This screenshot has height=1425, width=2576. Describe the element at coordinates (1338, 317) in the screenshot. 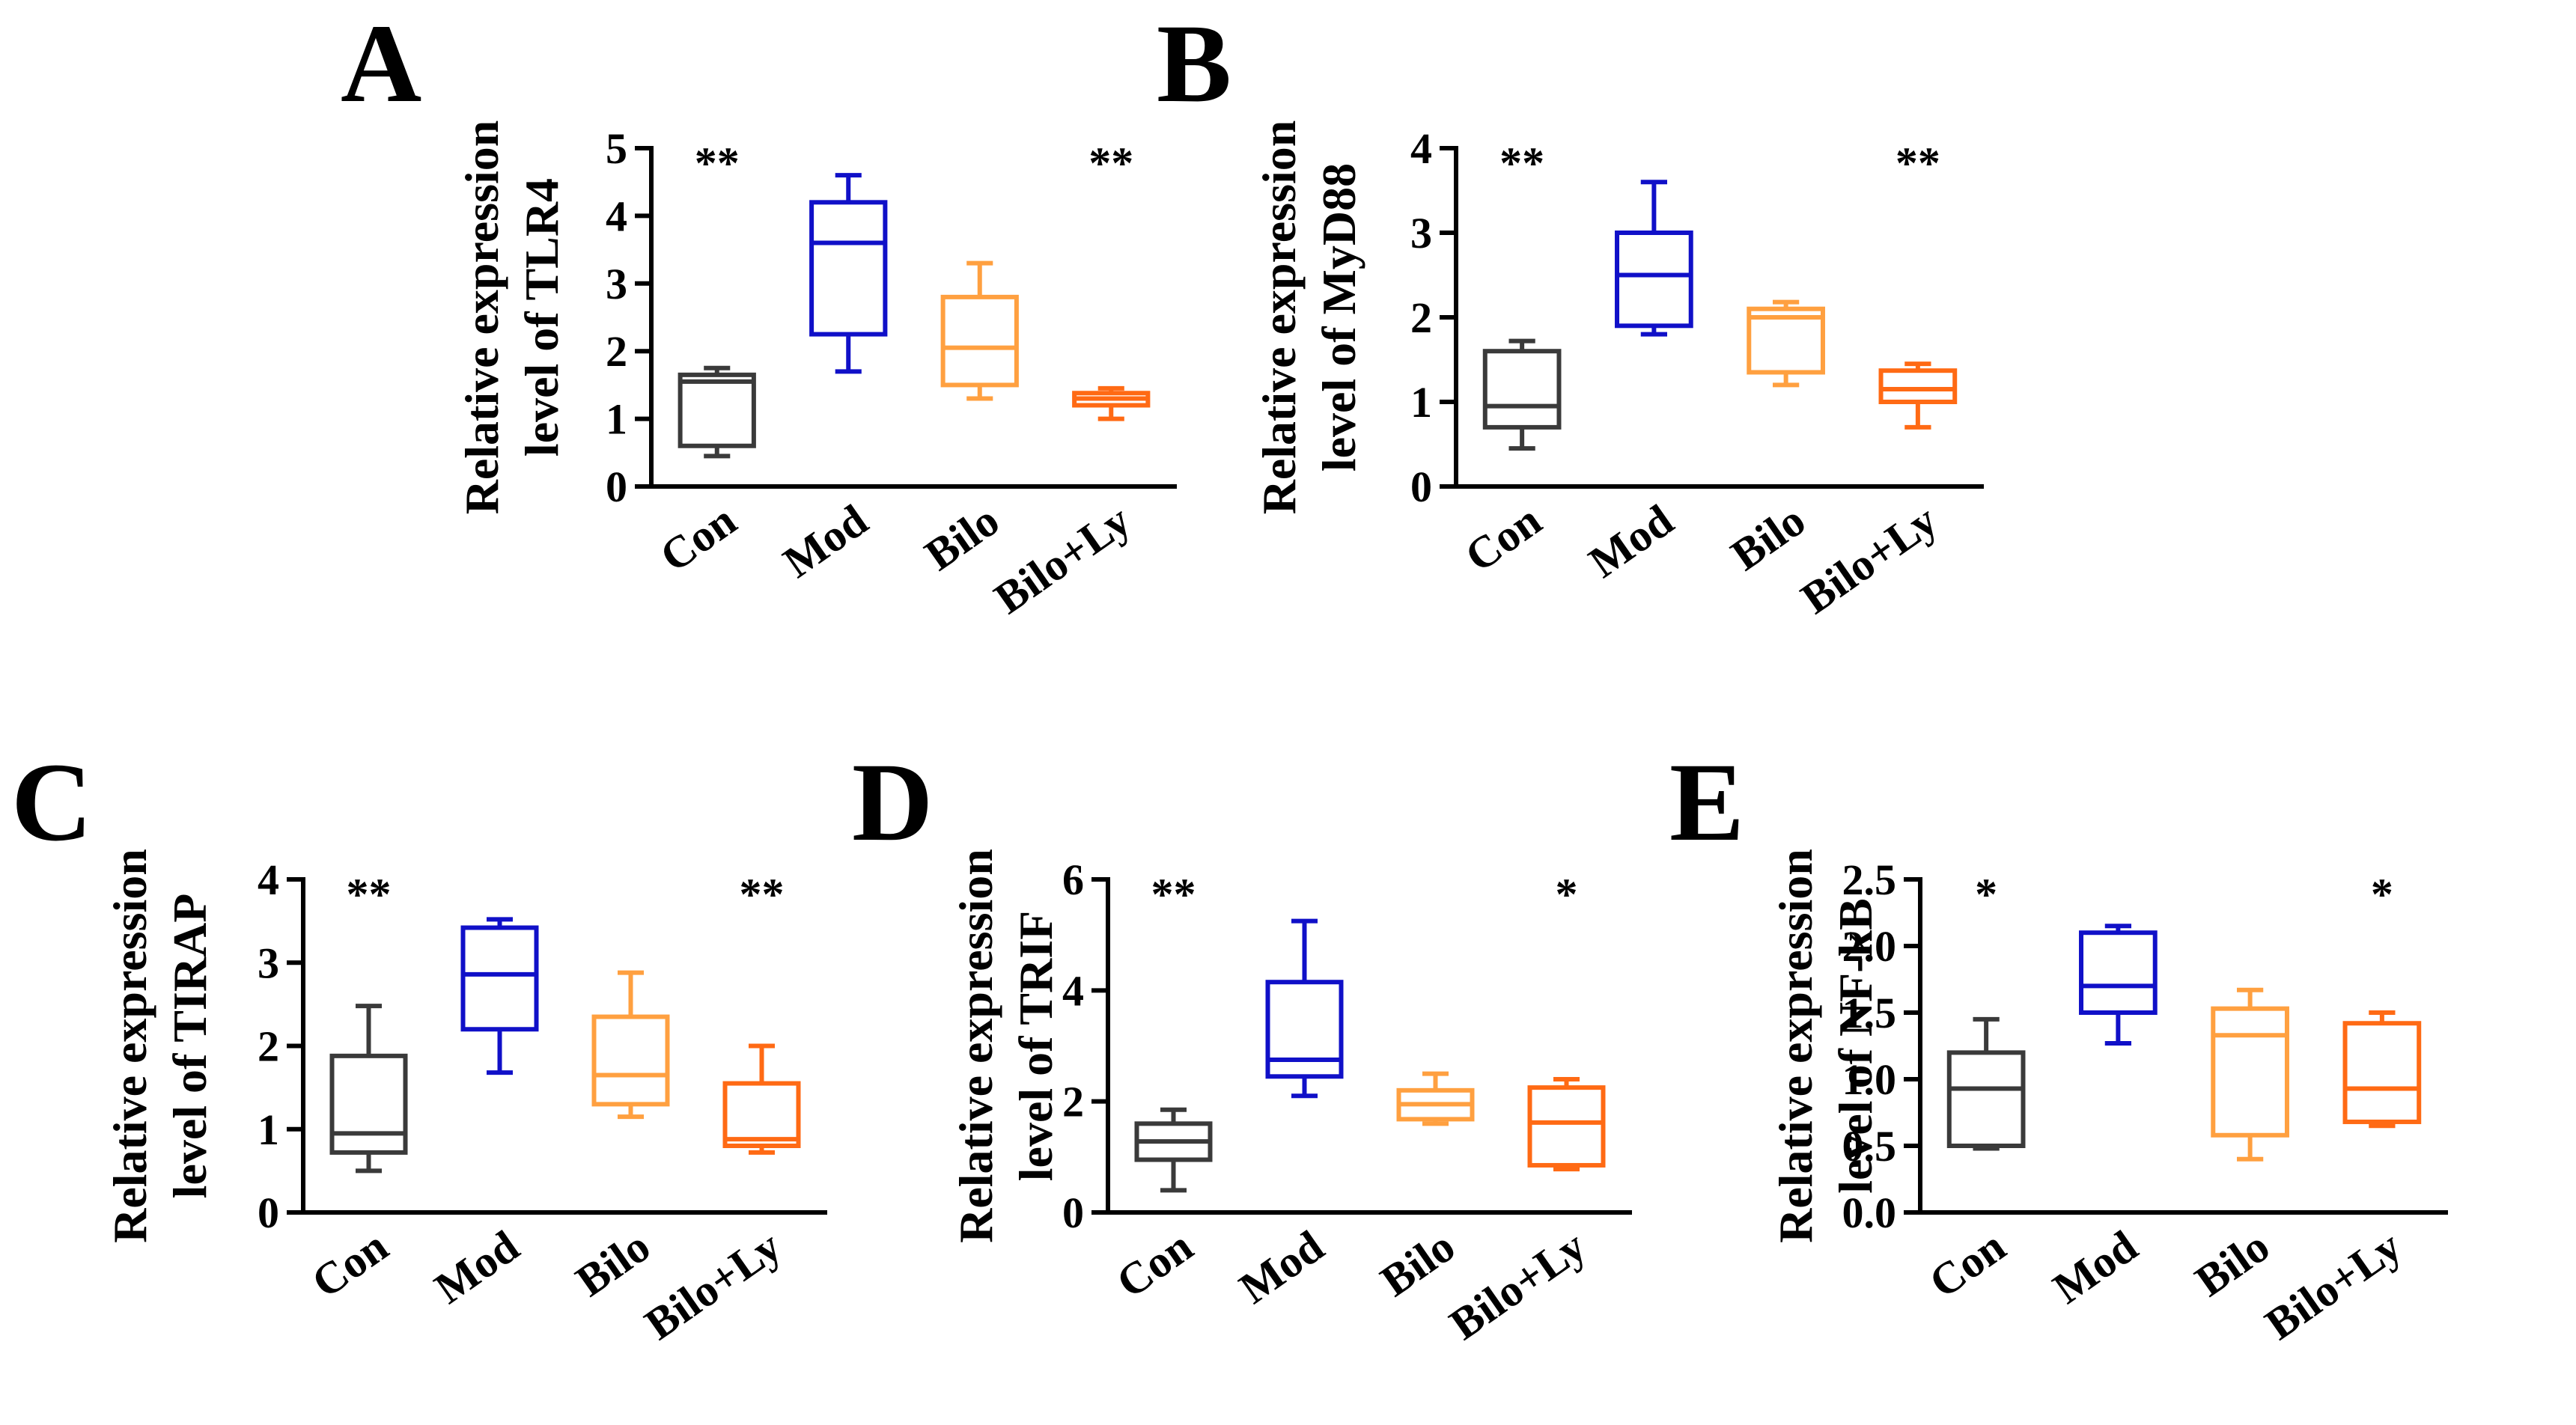

I see `y-axis-label: level of MyD88` at that location.